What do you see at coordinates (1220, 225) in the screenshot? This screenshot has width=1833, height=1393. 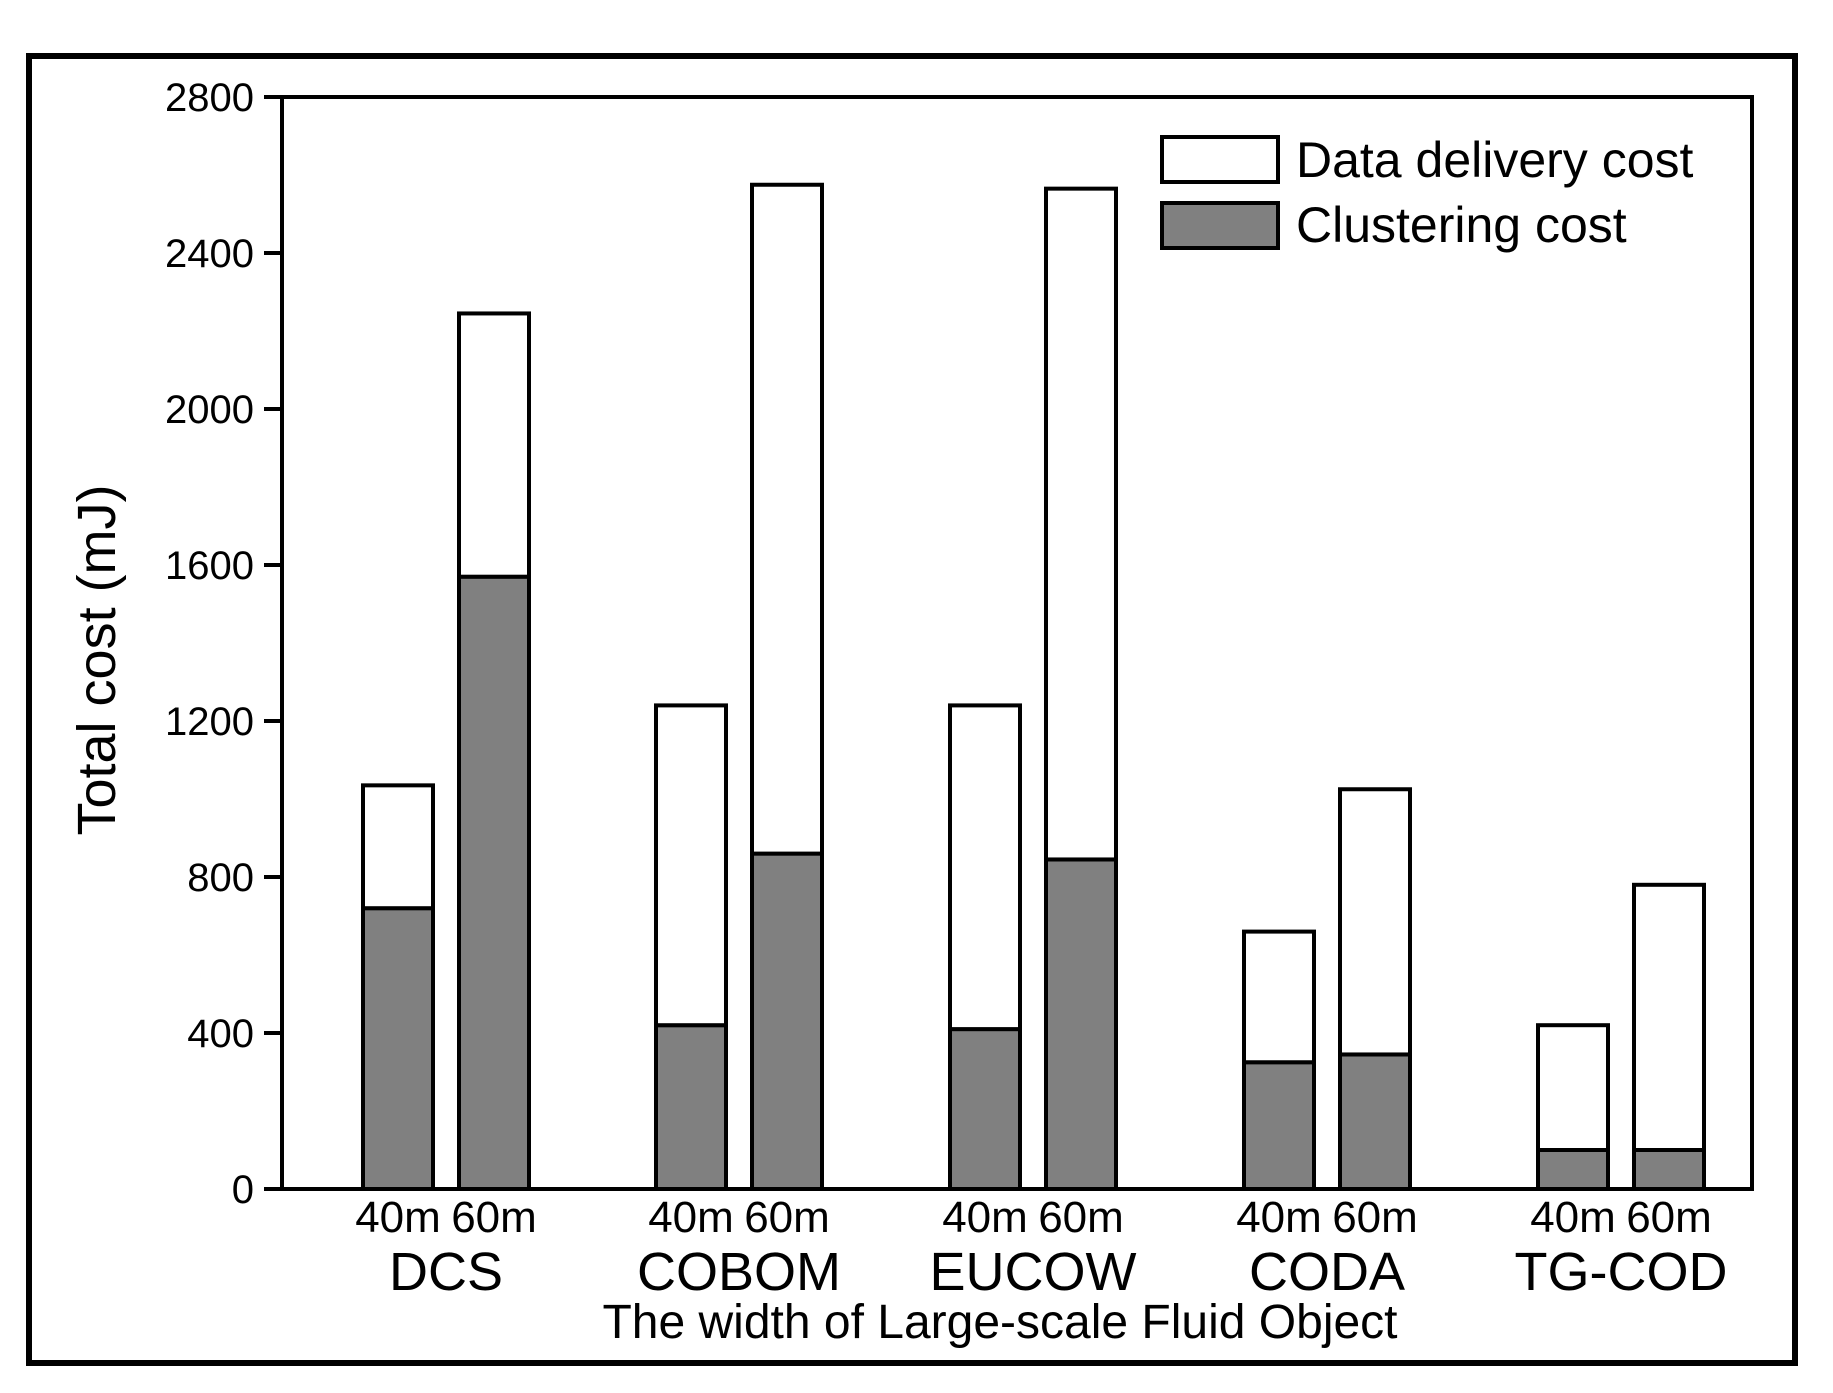 I see `legend-swatch-clustering` at bounding box center [1220, 225].